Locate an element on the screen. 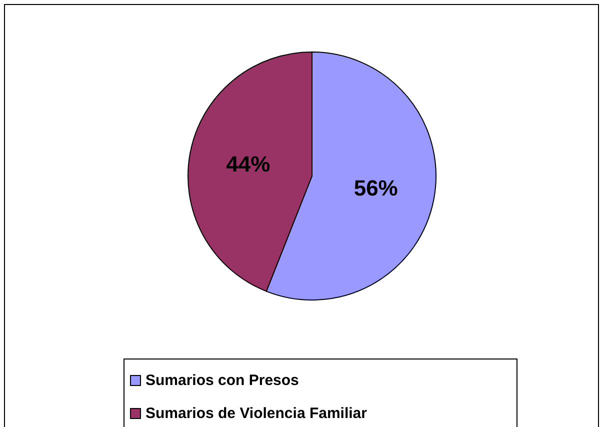  legend-label: Sumarios con Presos is located at coordinates (222, 380).